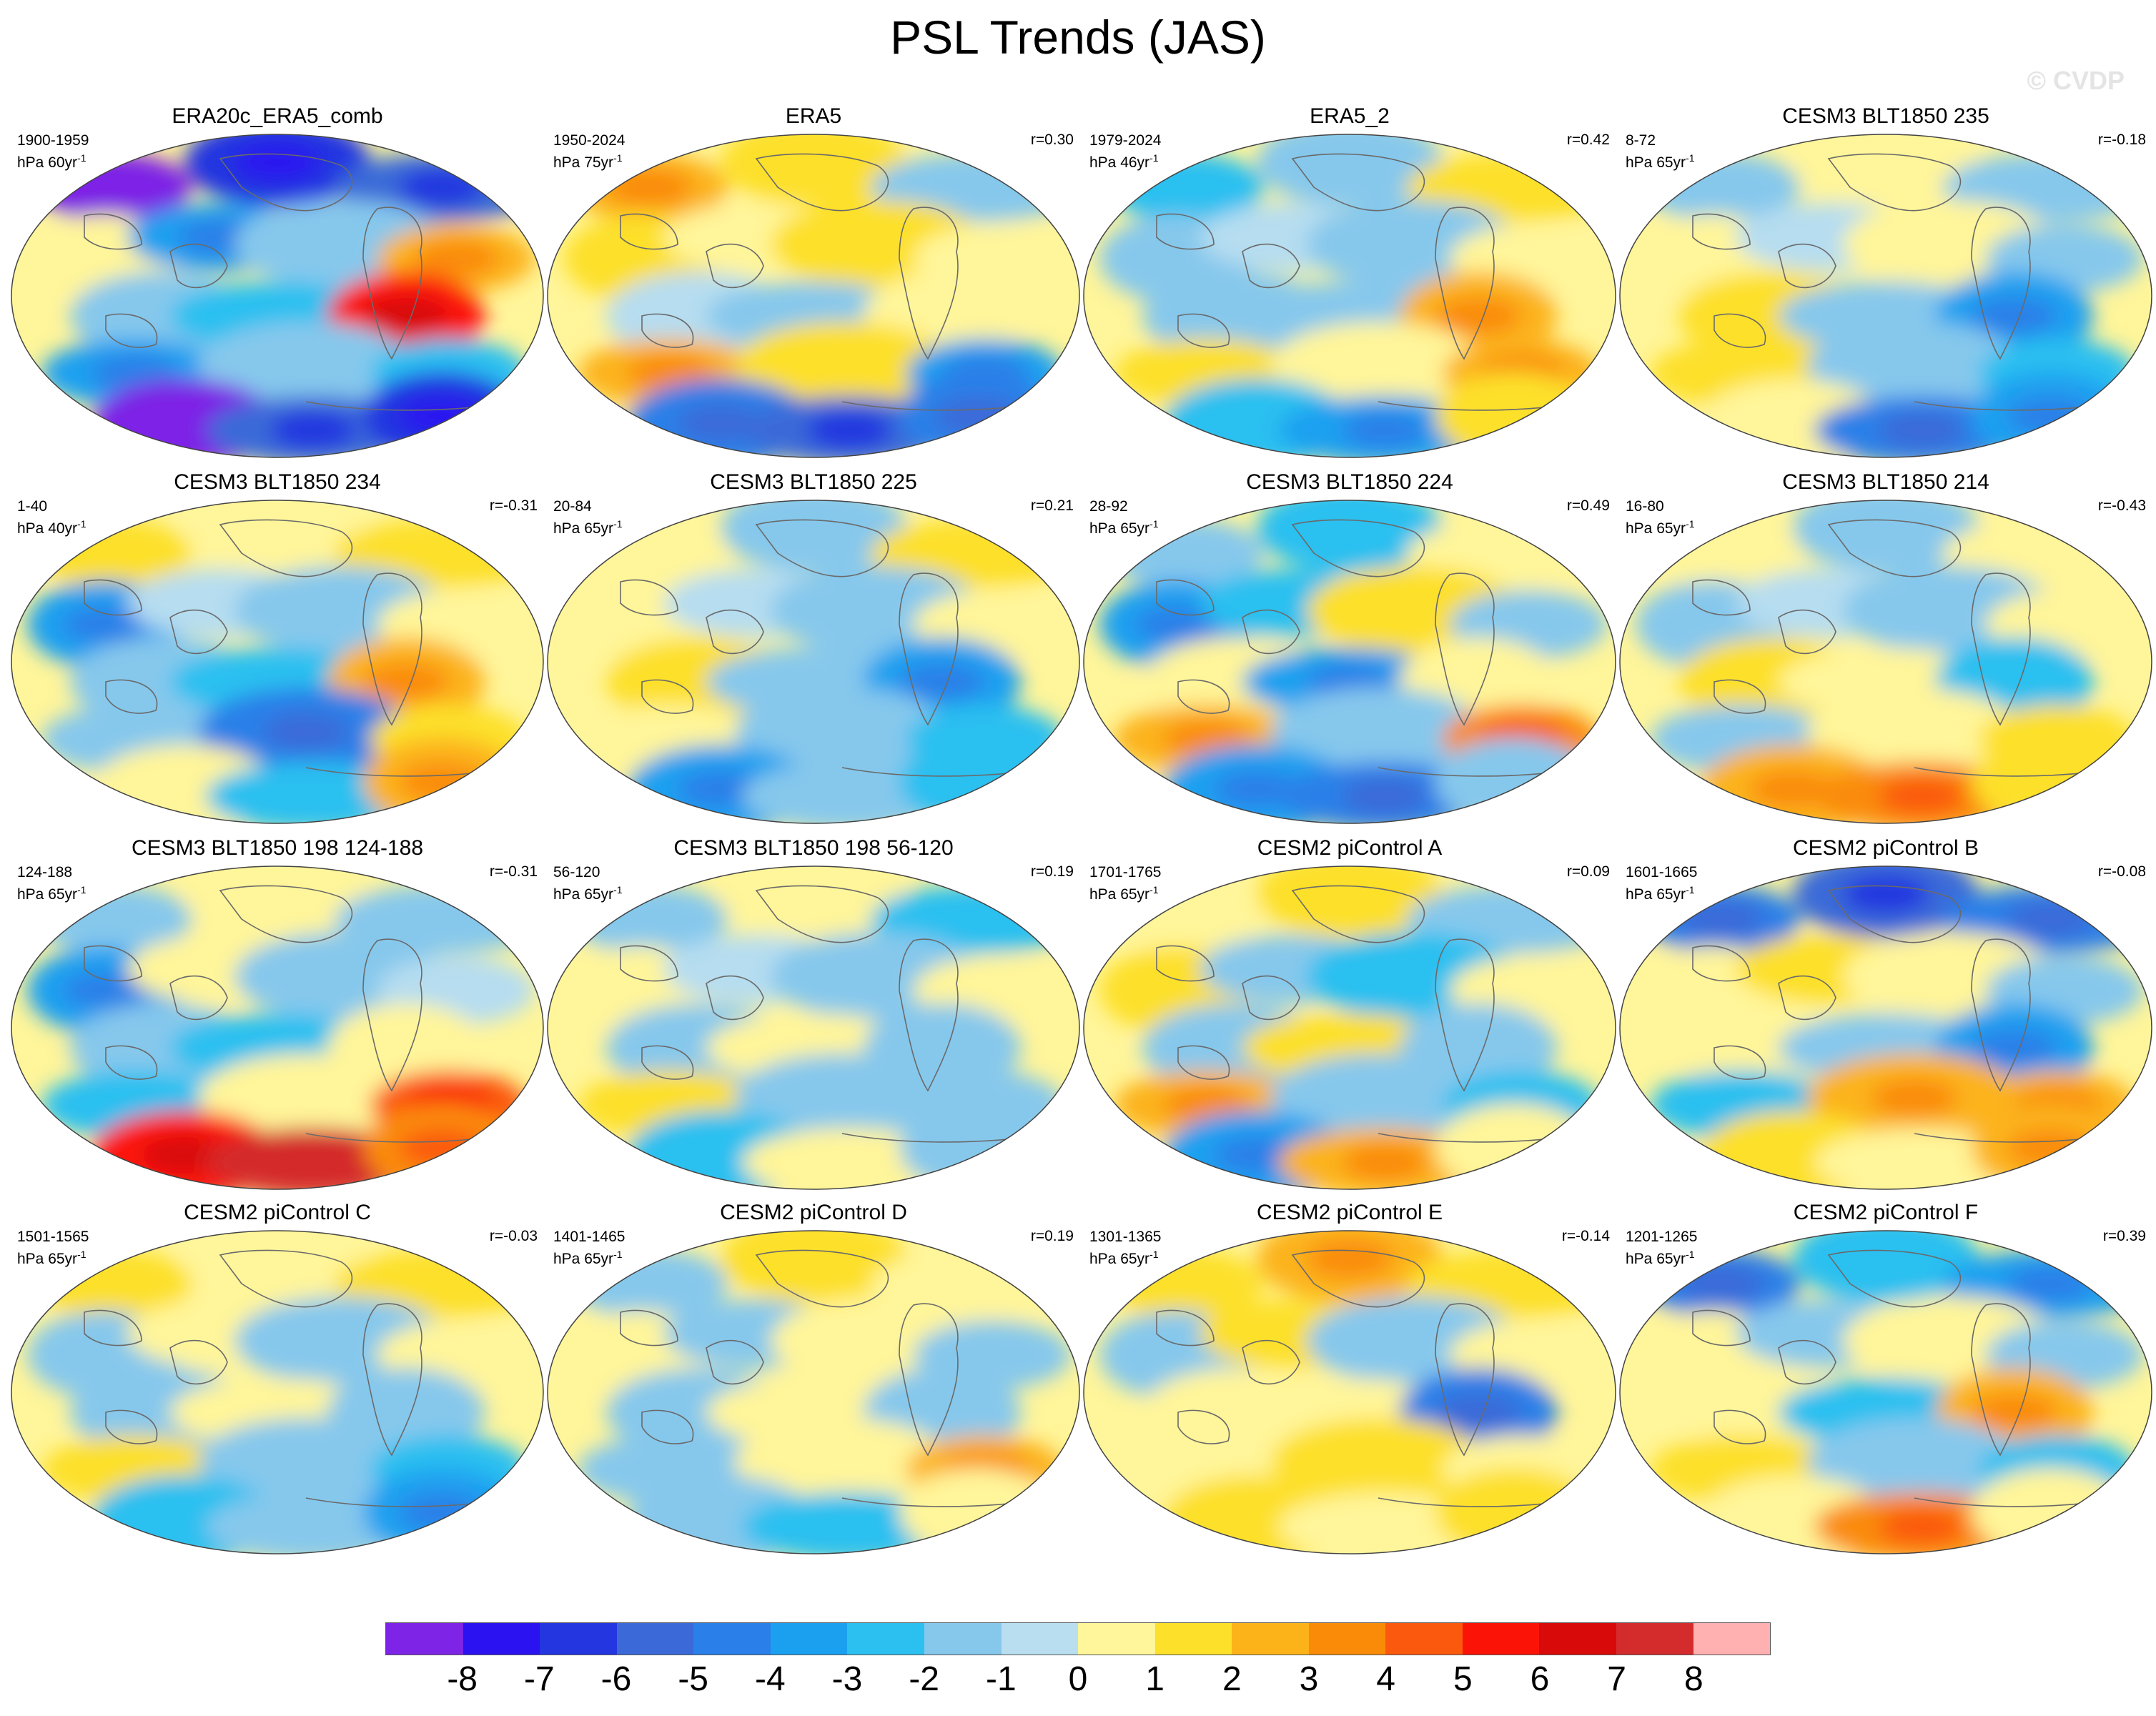 The image size is (2156, 1716). I want to click on panel-units: hPa 75yr-1, so click(589, 160).